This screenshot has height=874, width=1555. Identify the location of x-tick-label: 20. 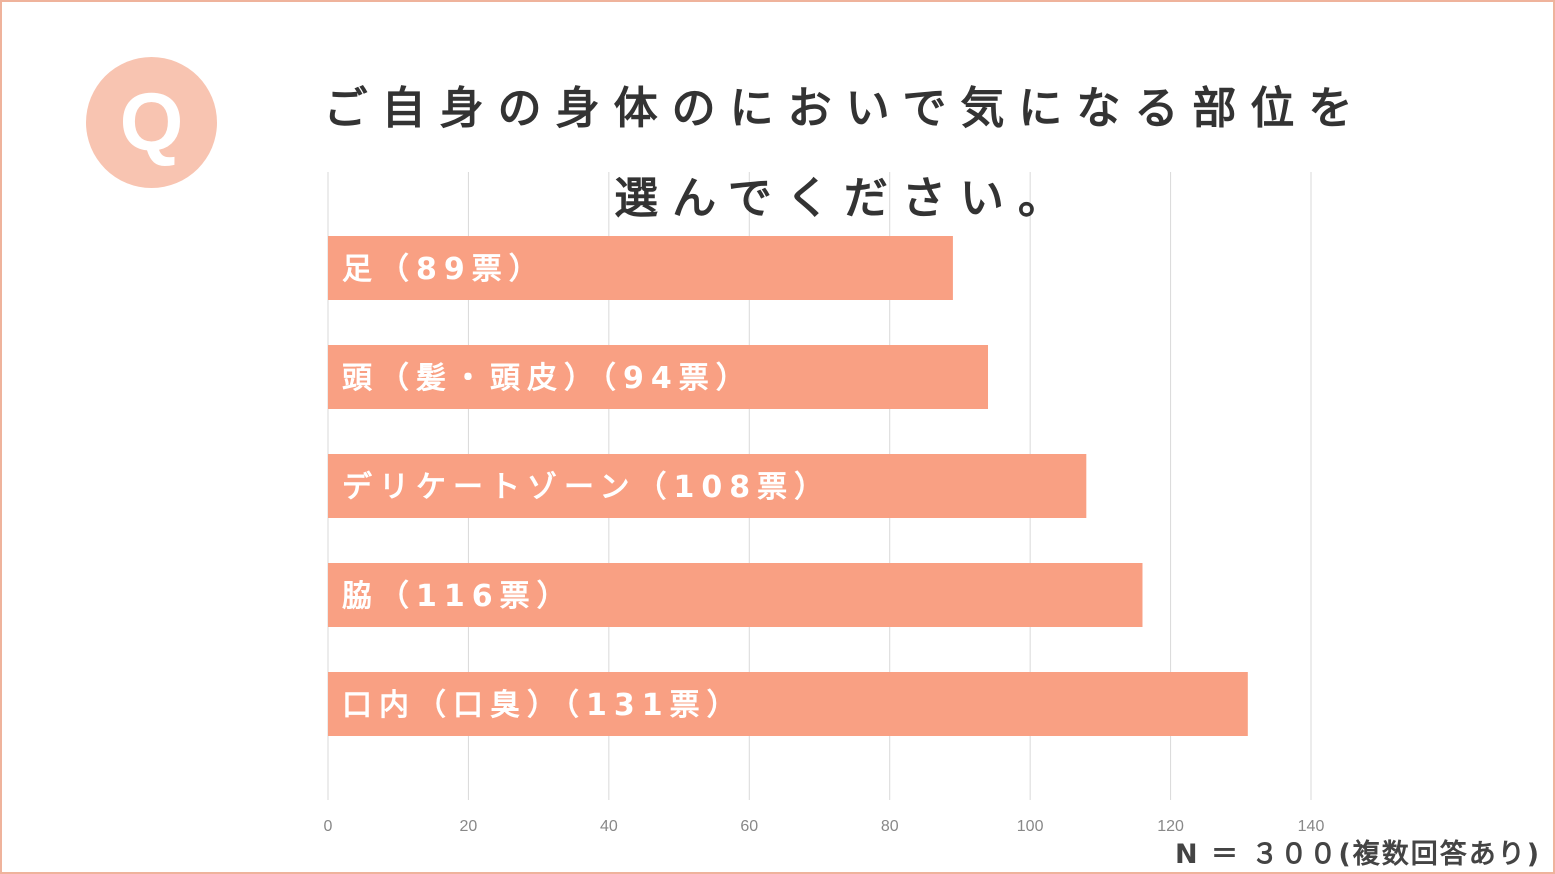
(469, 826).